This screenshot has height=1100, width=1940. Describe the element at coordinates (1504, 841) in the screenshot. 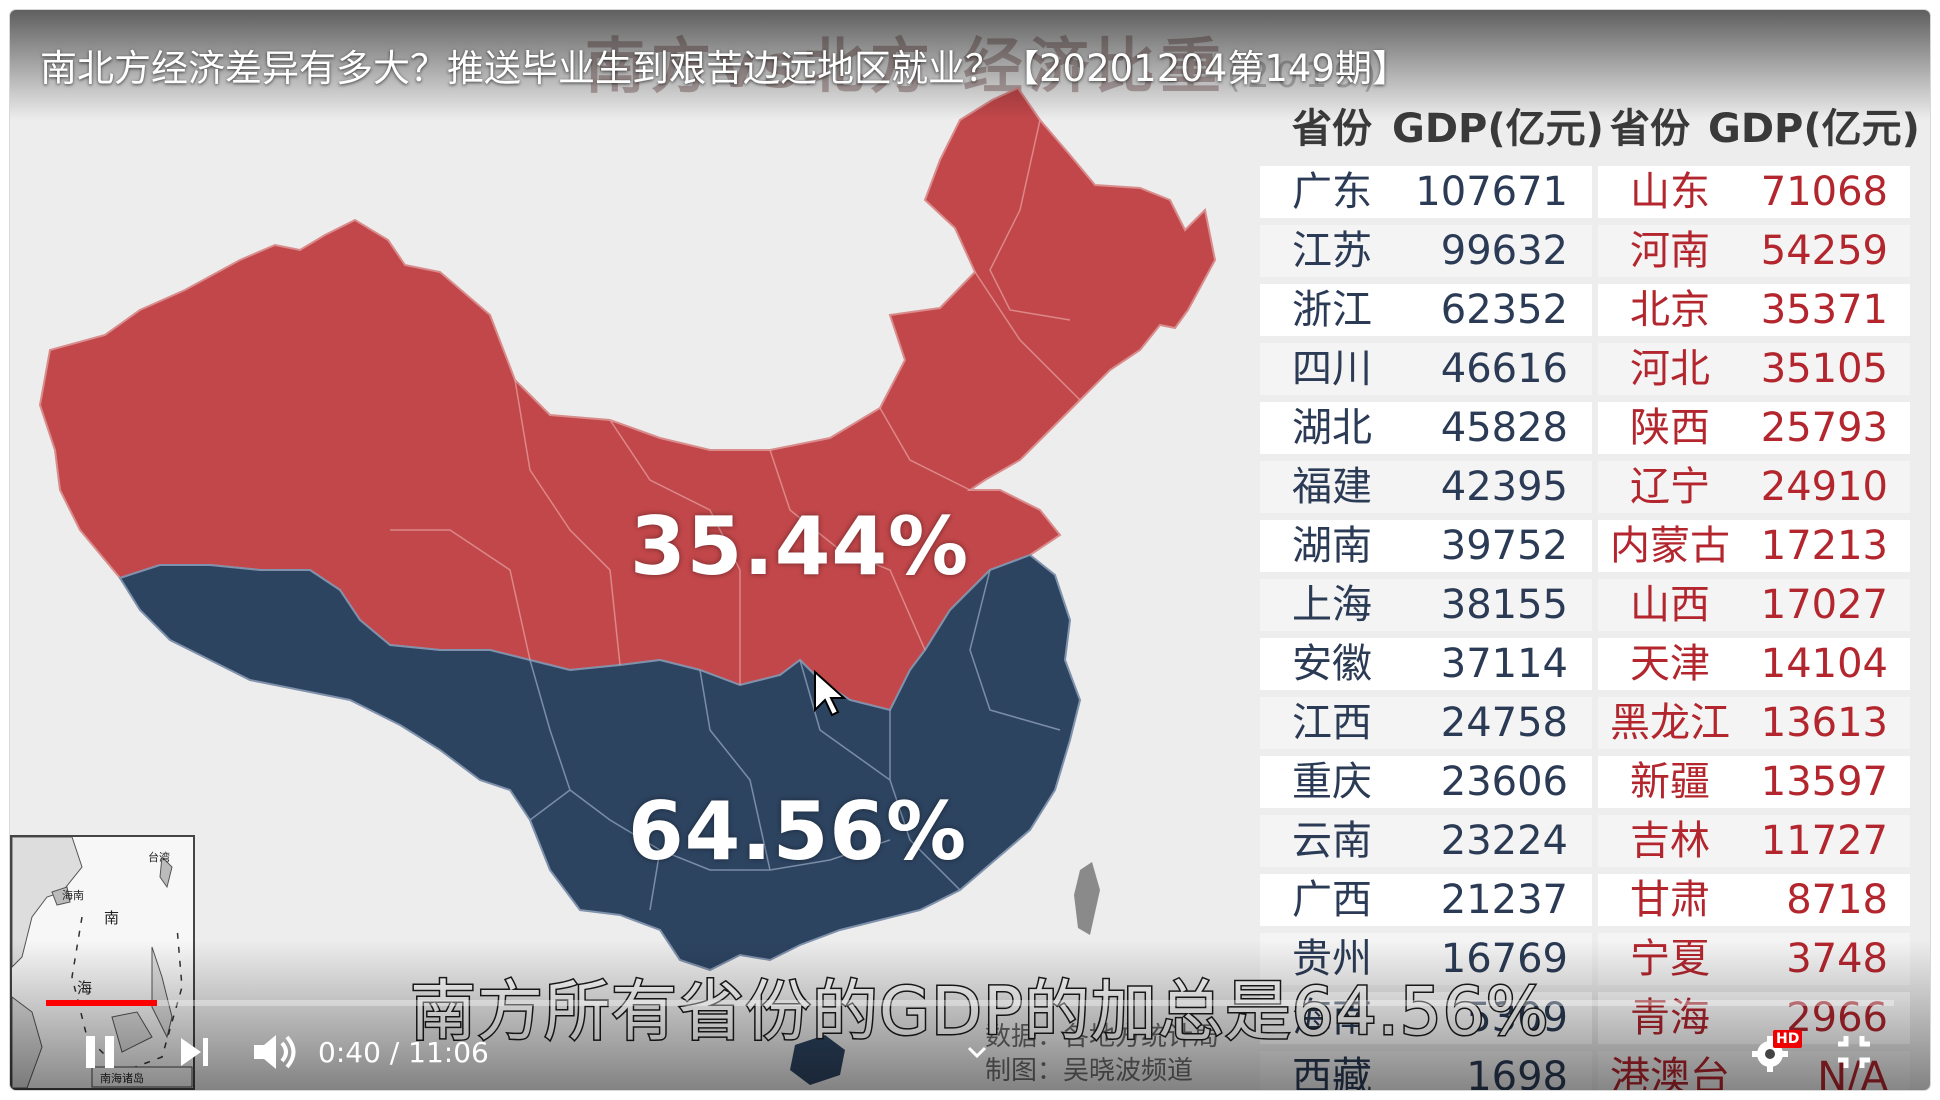

I see `south-province-gdp: 23224` at that location.